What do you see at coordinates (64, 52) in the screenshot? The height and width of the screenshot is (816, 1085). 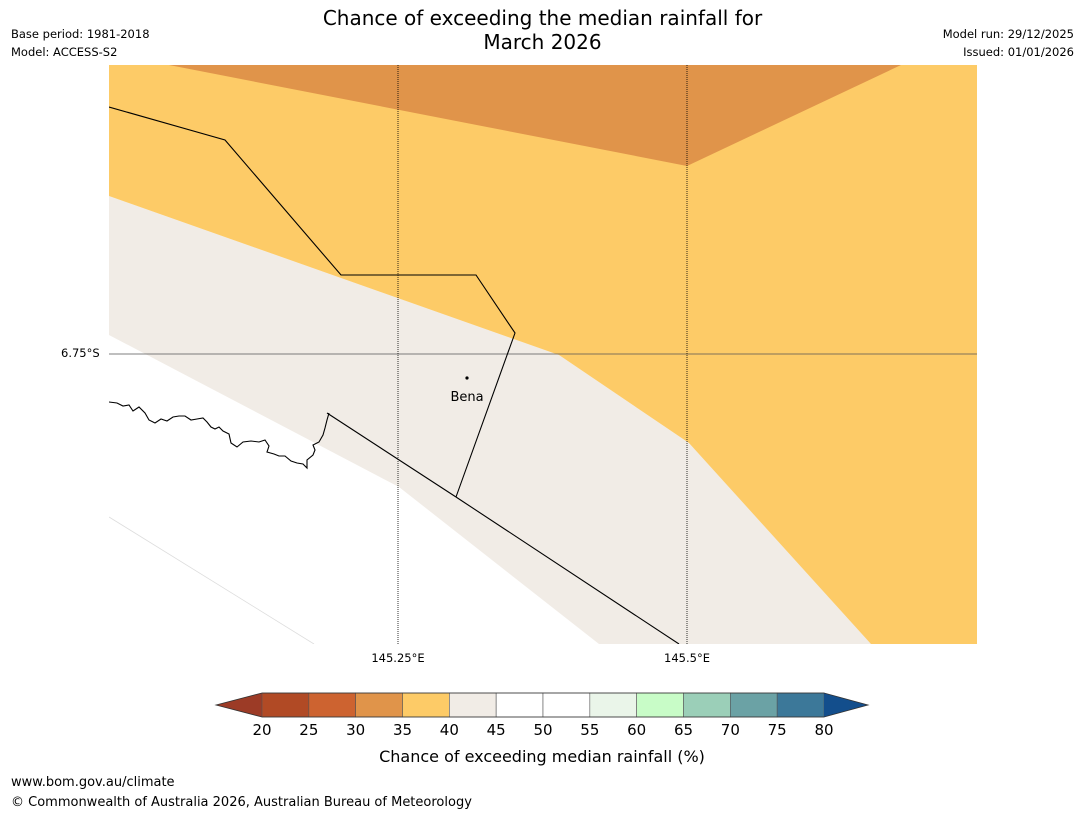 I see `model-name: Model: ACCESS-S2` at bounding box center [64, 52].